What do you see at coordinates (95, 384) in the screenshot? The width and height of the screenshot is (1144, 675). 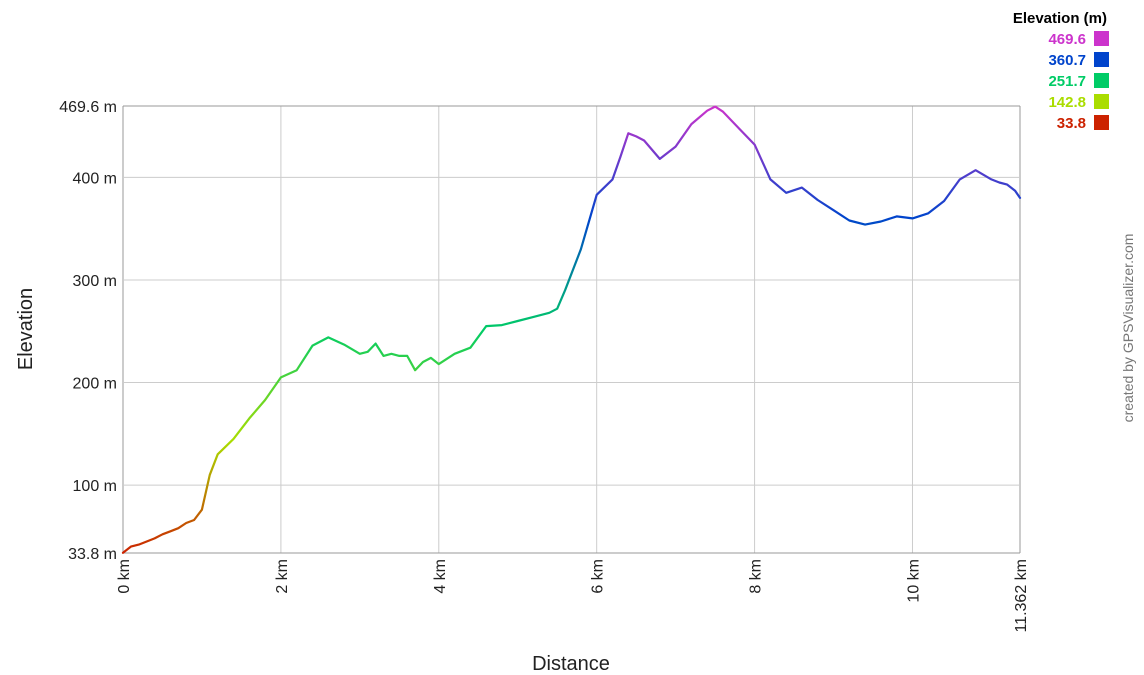 I see `y-tick-label: 200 m` at bounding box center [95, 384].